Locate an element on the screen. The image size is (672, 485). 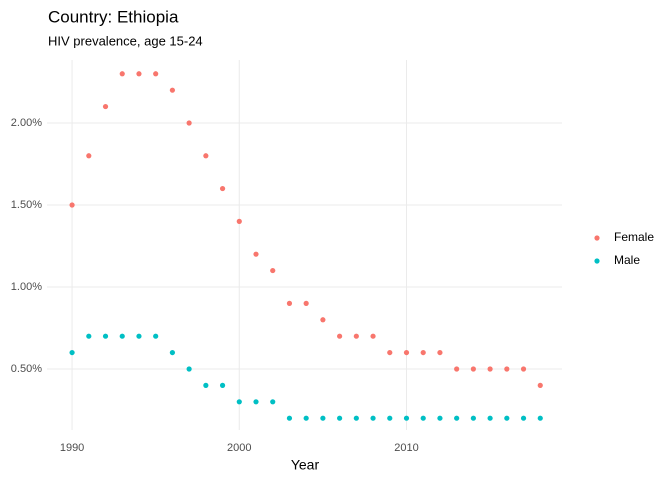
y-tick-label: 0.50% is located at coordinates (26, 369).